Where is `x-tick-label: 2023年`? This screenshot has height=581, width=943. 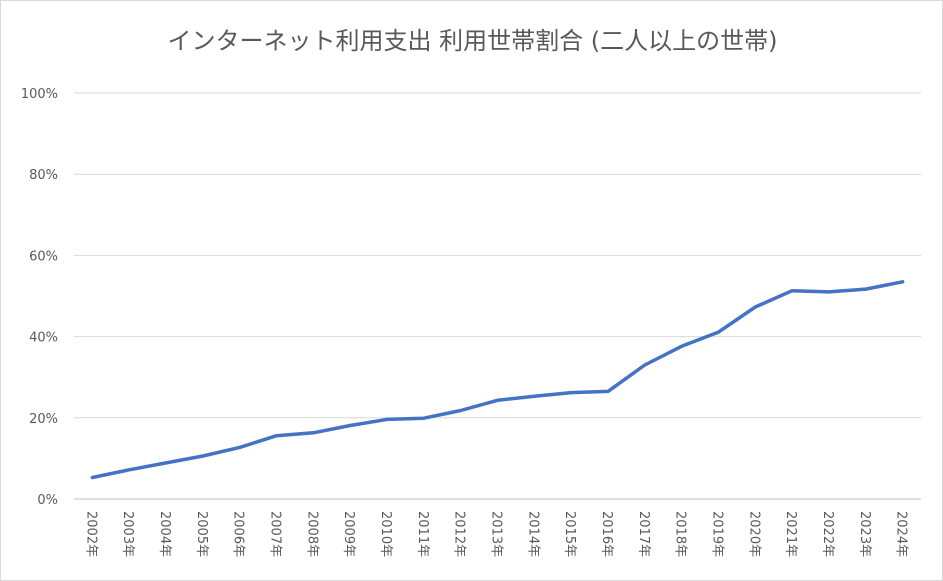
x-tick-label: 2023年 is located at coordinates (864, 534).